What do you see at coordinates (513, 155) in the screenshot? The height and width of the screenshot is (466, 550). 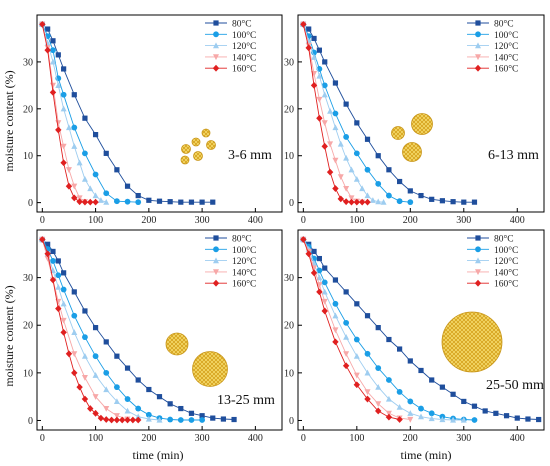 I see `size-range-label: 6-13 mm` at bounding box center [513, 155].